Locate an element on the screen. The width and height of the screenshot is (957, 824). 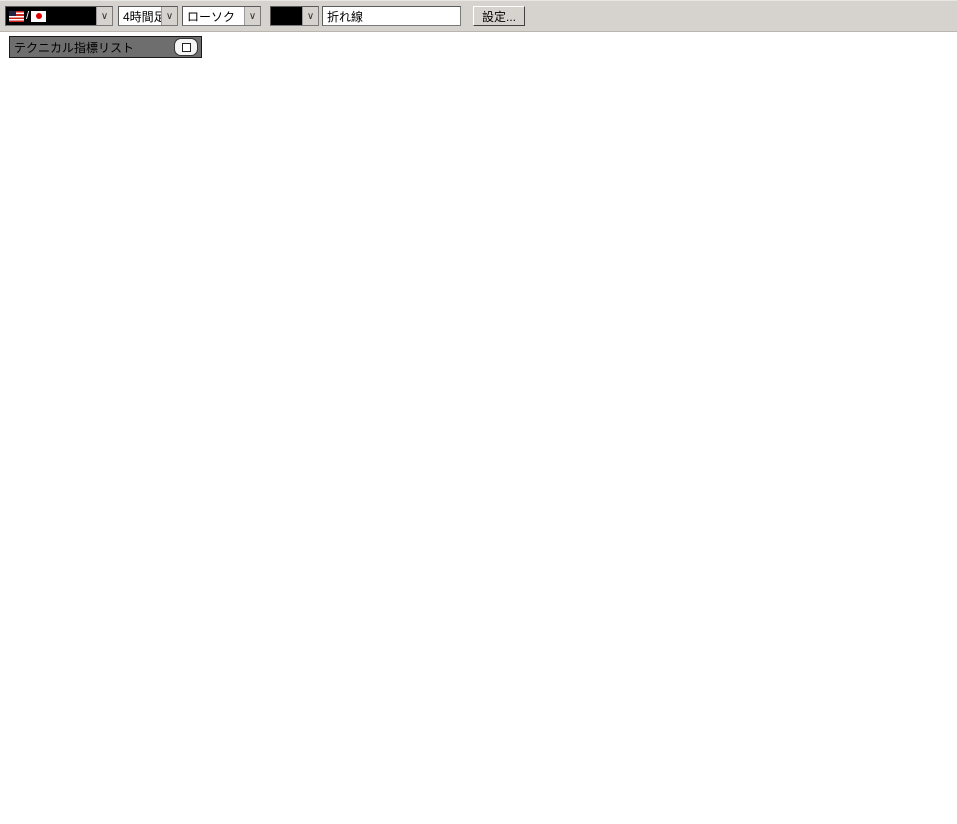
color-select: 白 ∨ is located at coordinates (294, 16).